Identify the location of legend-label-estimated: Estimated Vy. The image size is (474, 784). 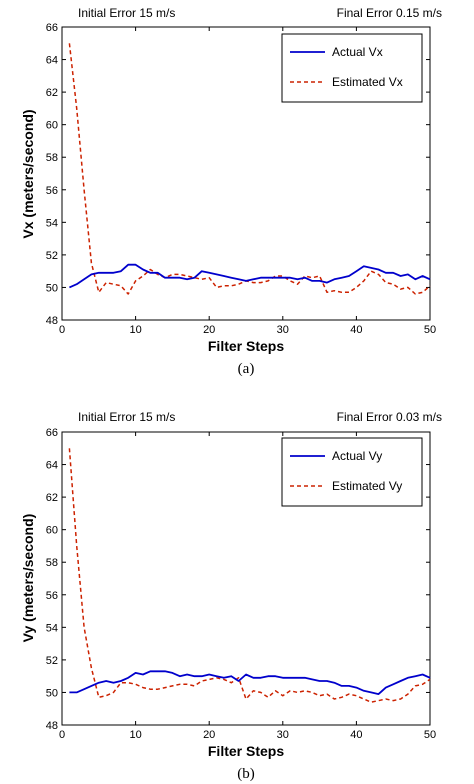
(367, 486).